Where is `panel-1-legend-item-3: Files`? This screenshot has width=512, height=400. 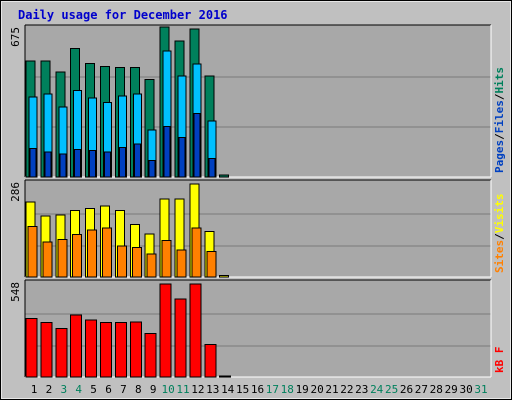 panel-1-legend-item-3: Files is located at coordinates (499, 116).